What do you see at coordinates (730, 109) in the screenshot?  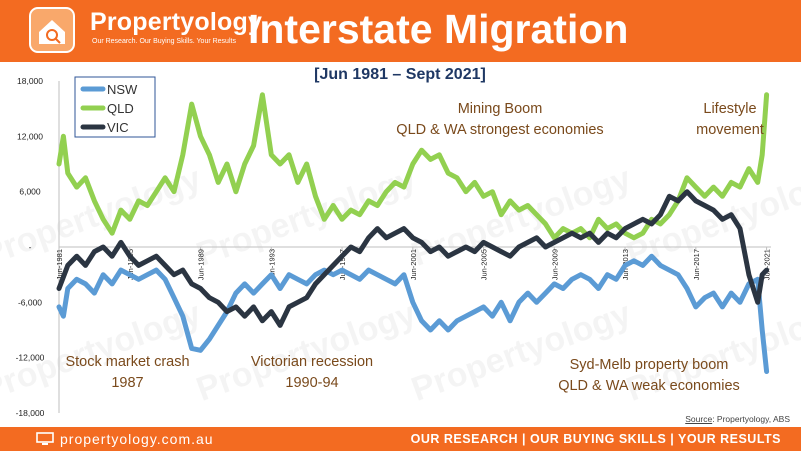 I see `annotation-line: Lifestyle` at bounding box center [730, 109].